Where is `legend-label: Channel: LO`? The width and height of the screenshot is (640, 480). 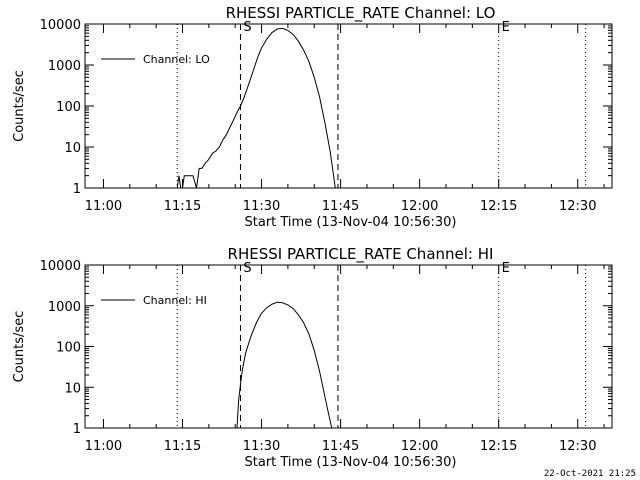
legend-label: Channel: LO is located at coordinates (176, 59).